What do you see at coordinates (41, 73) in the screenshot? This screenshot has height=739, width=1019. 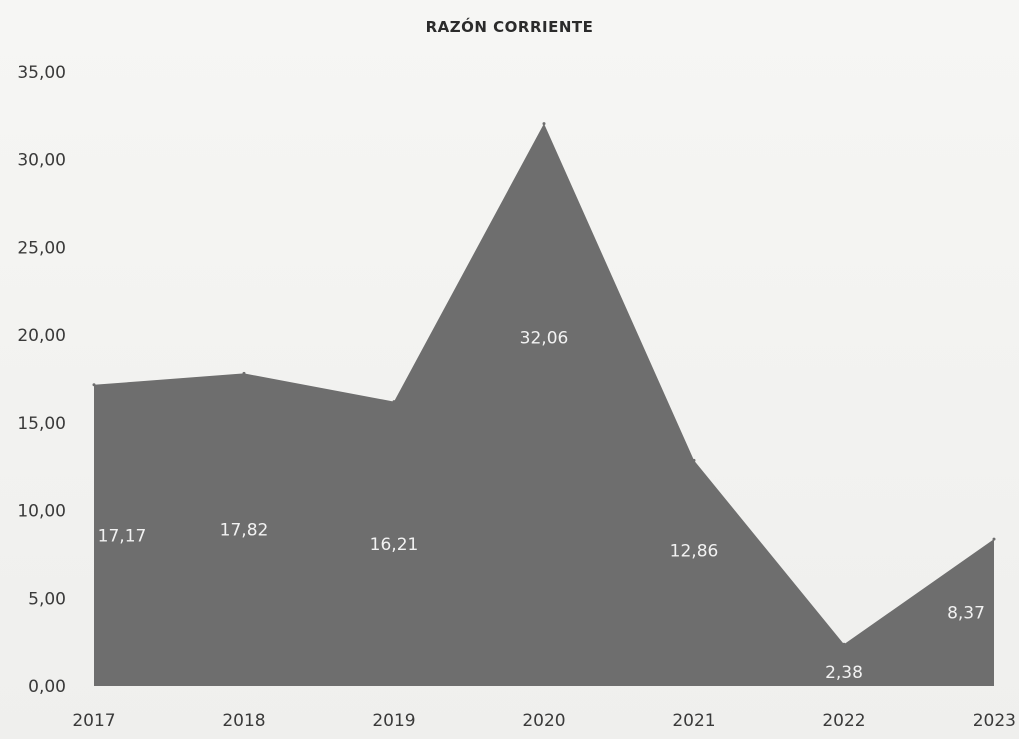 I see `y-tick-label: 35,00` at bounding box center [41, 73].